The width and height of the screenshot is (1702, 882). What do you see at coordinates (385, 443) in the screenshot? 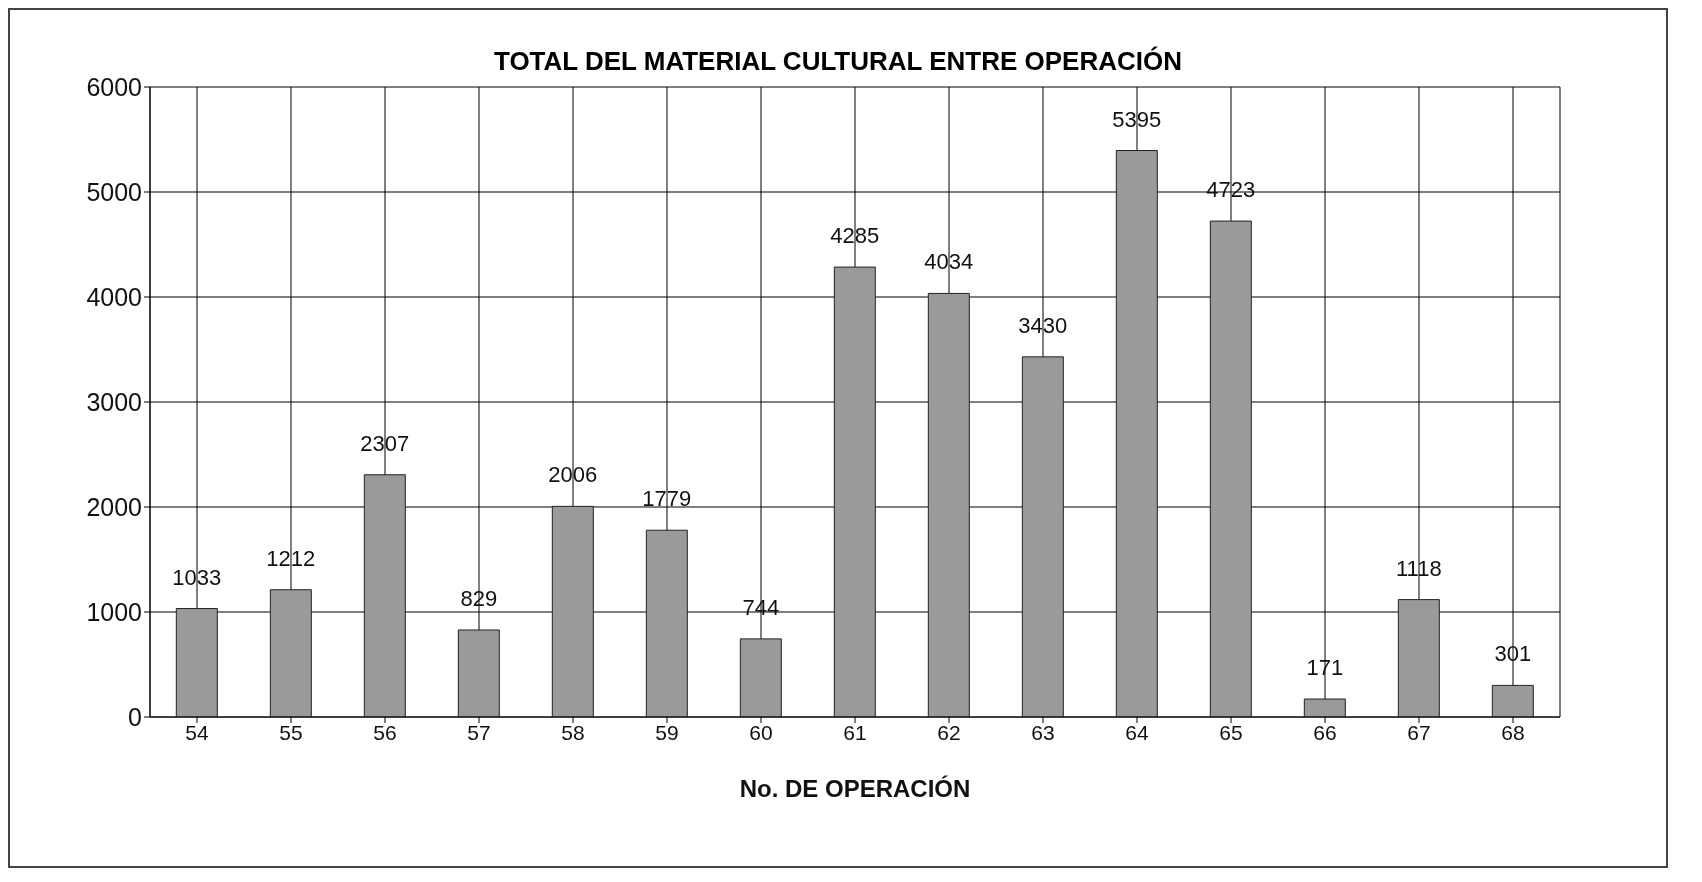
I see `data-label: 2307` at bounding box center [385, 443].